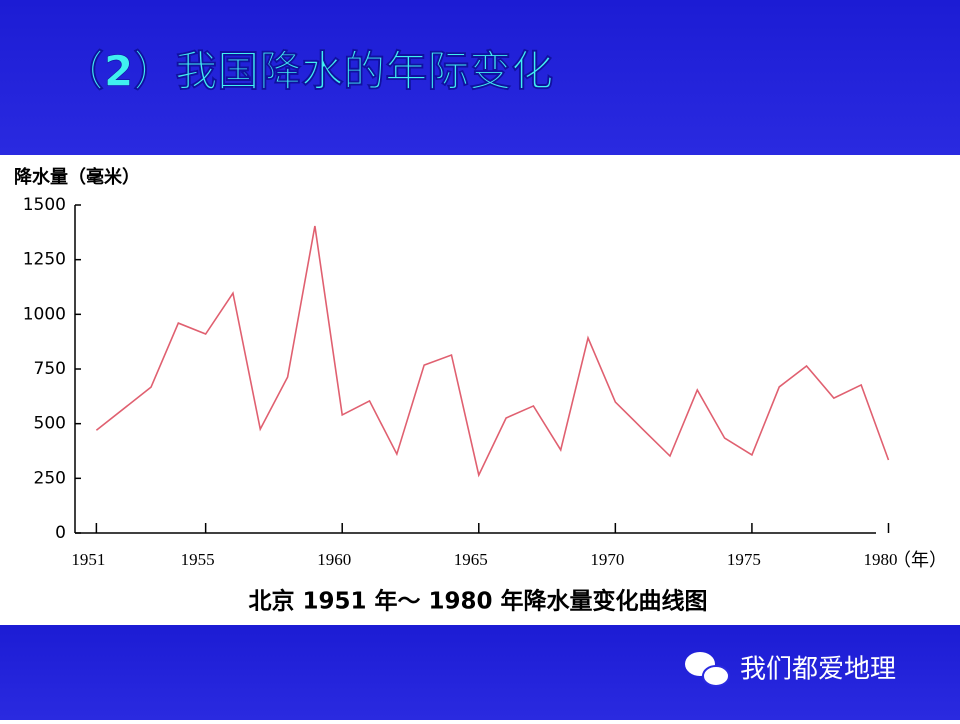  What do you see at coordinates (818, 670) in the screenshot?
I see `watermark: 我们都爱地理` at bounding box center [818, 670].